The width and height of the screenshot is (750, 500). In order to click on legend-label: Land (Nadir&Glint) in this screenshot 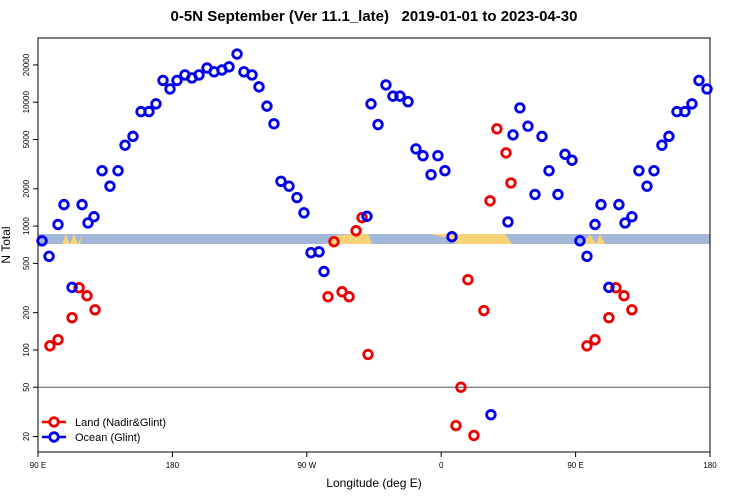, I will do `click(120, 423)`.